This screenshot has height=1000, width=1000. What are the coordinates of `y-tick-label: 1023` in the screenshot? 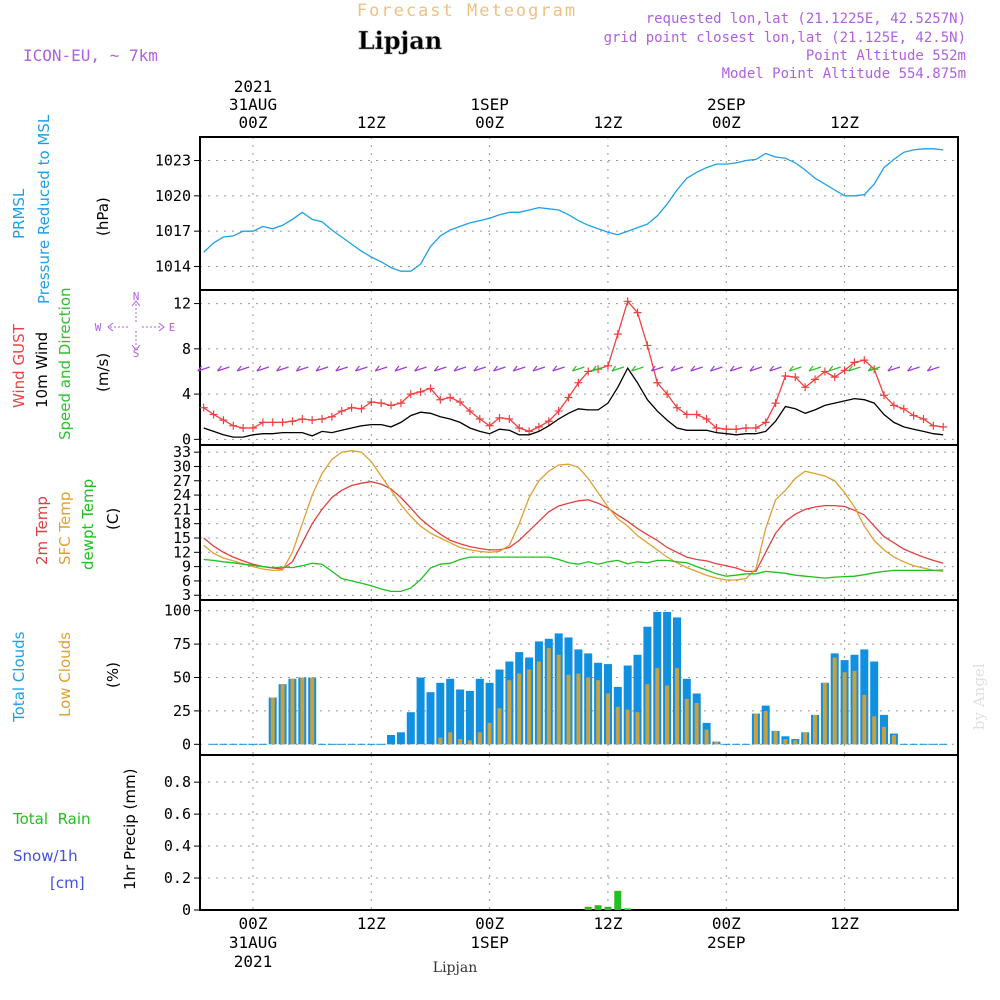 It's located at (173, 161).